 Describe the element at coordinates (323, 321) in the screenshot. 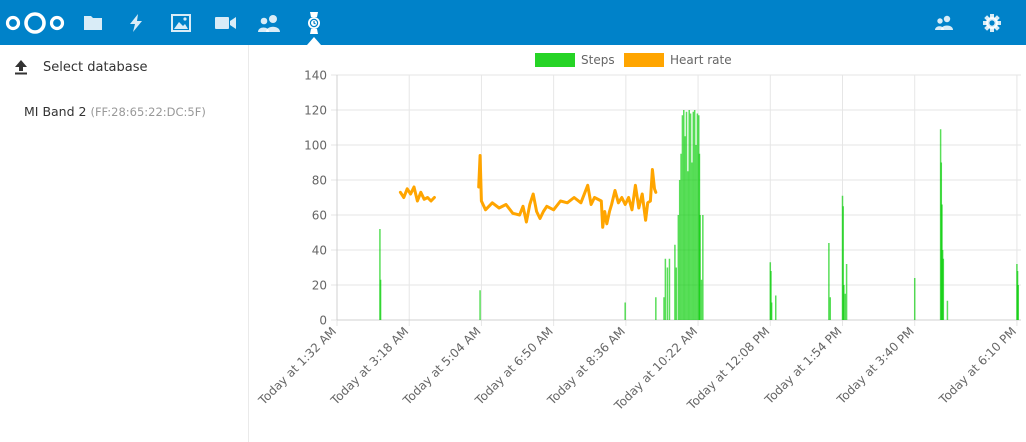

I see `y-tick-label: 0` at that location.